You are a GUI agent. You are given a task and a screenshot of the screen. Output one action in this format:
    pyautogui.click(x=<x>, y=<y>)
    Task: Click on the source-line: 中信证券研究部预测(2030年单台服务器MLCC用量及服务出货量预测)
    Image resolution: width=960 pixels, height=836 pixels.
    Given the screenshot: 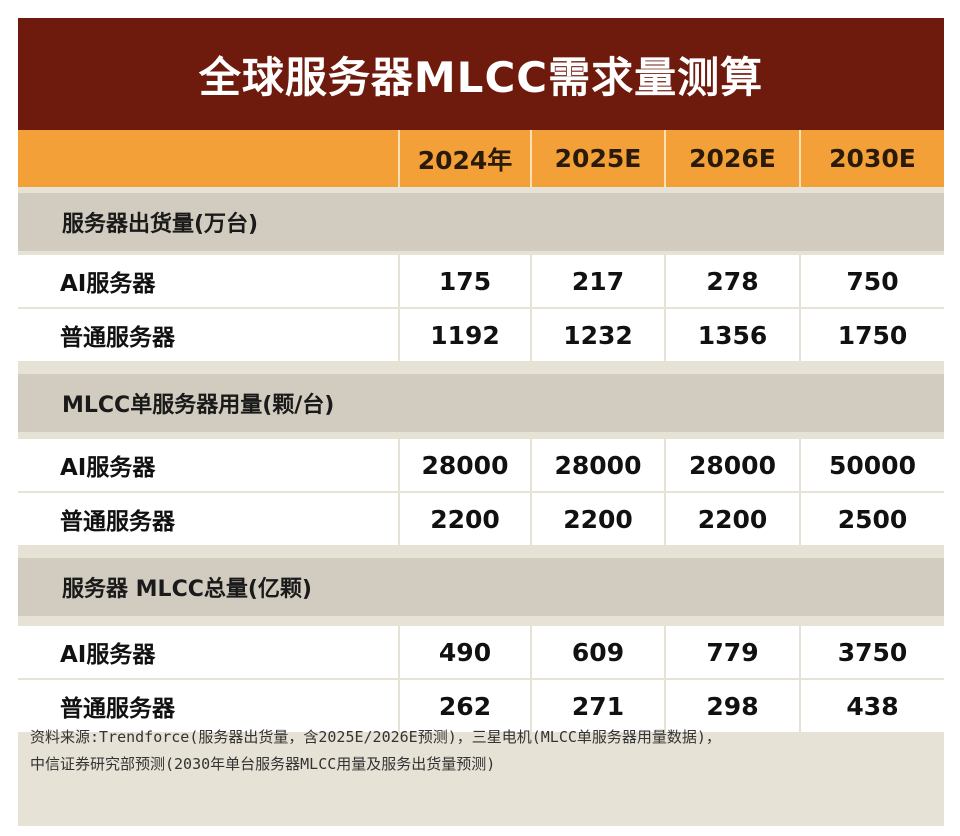 What is the action you would take?
    pyautogui.click(x=263, y=764)
    